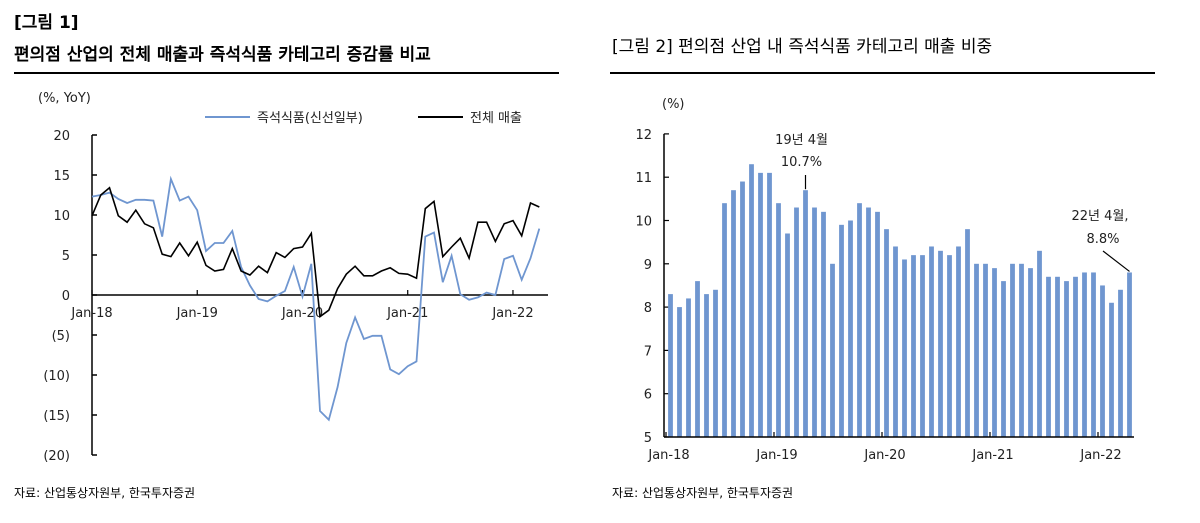 This screenshot has width=1200, height=523. Describe the element at coordinates (801, 140) in the screenshot. I see `annotation-label: 19년 4월` at that location.